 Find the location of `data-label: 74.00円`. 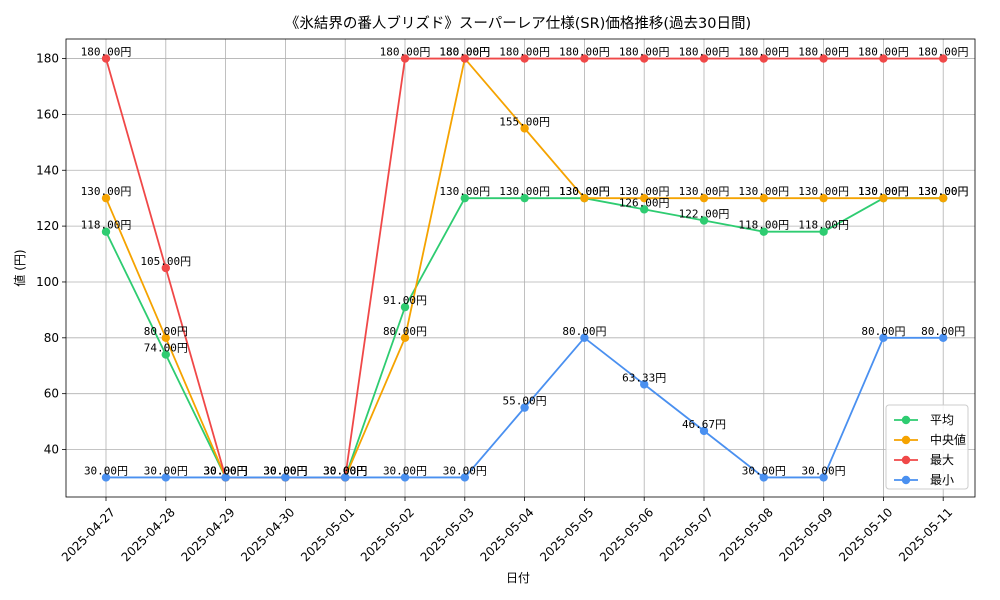

data-label: 74.00円 is located at coordinates (166, 348).